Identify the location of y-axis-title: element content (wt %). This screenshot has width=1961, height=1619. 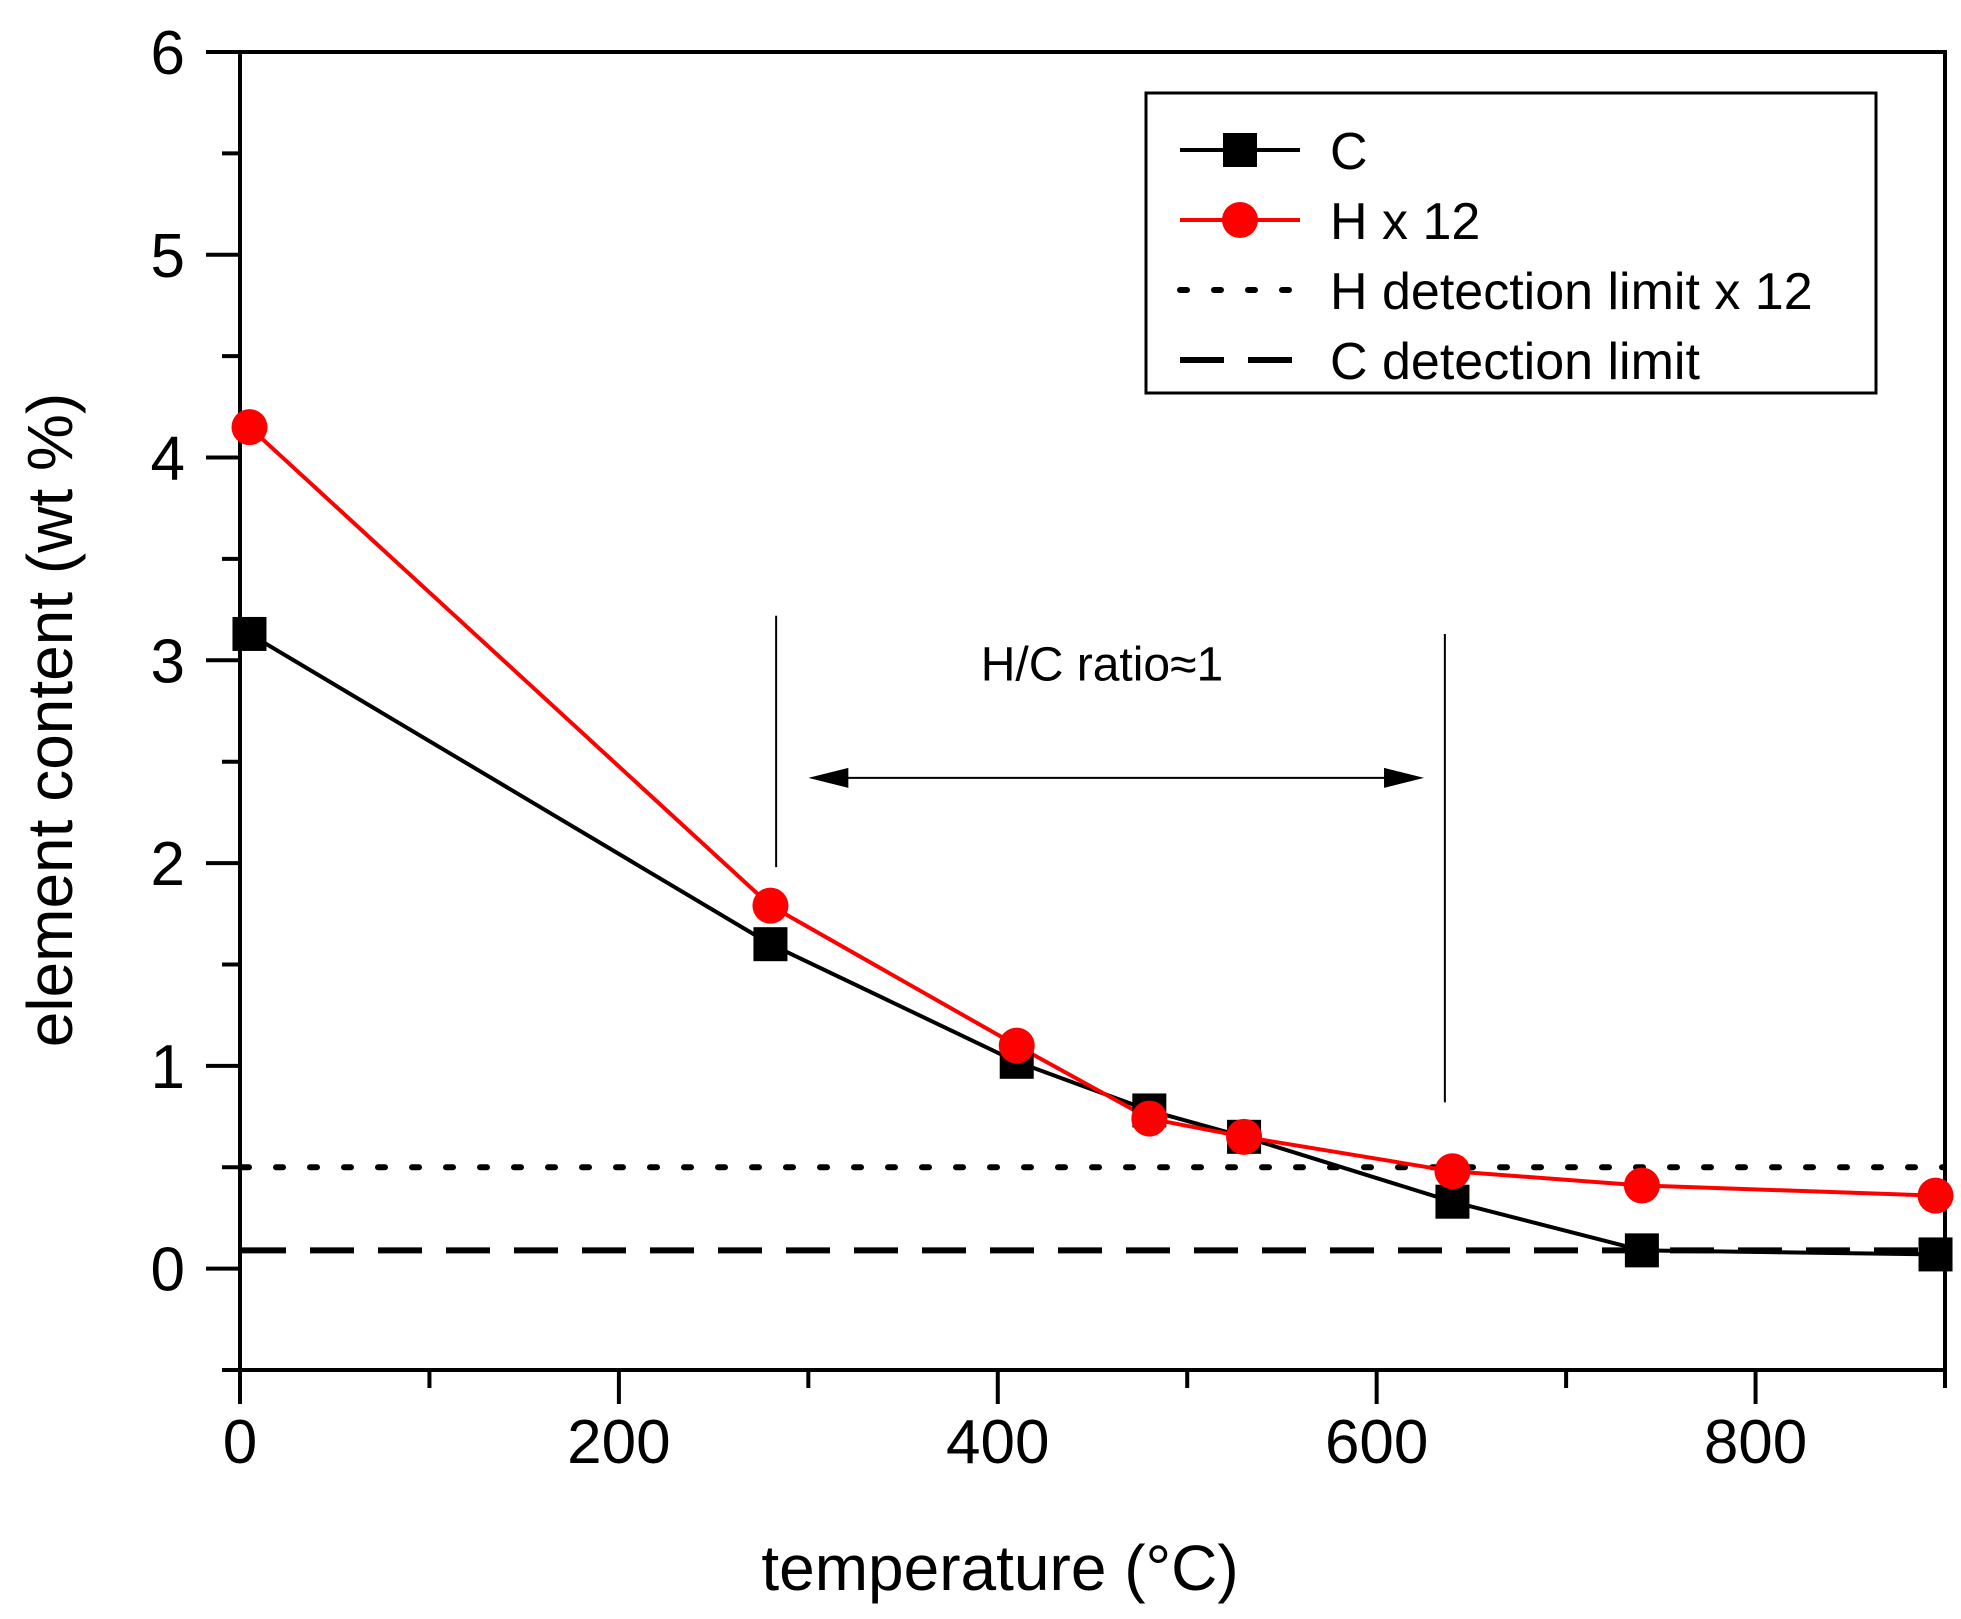
(50, 720).